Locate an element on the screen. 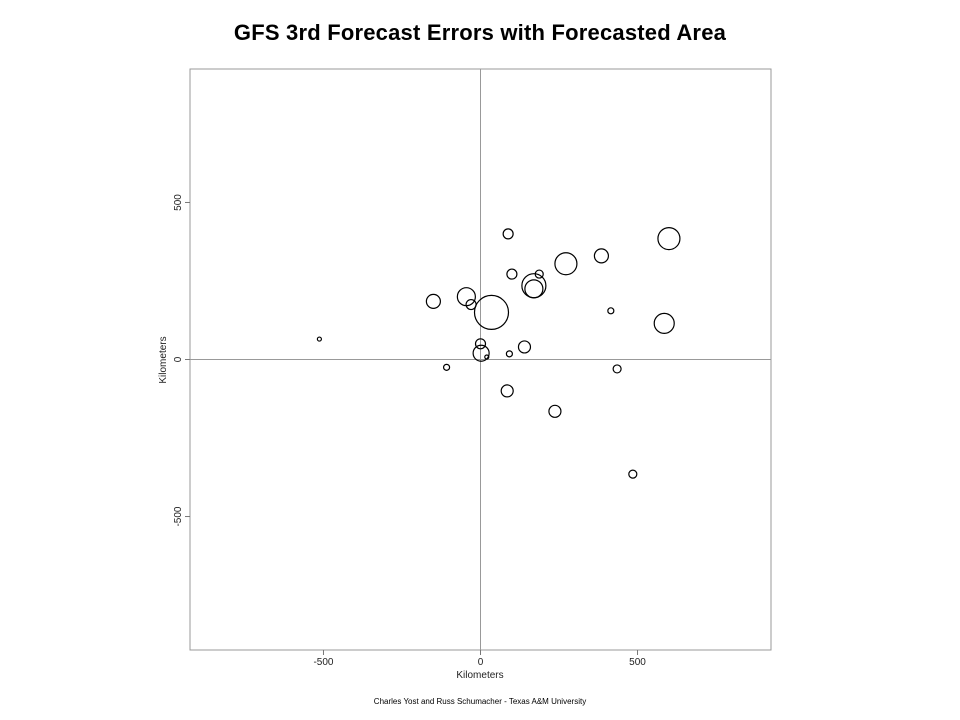  x-tick-label: 0 is located at coordinates (481, 662).